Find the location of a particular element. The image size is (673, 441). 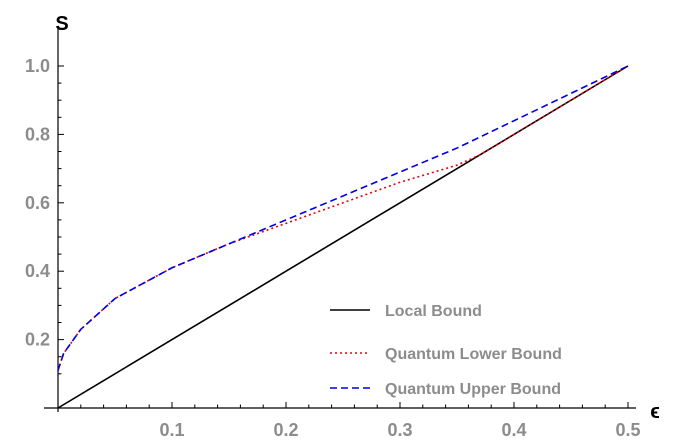

legend-label-1: Quantum Lower Bound is located at coordinates (473, 354).